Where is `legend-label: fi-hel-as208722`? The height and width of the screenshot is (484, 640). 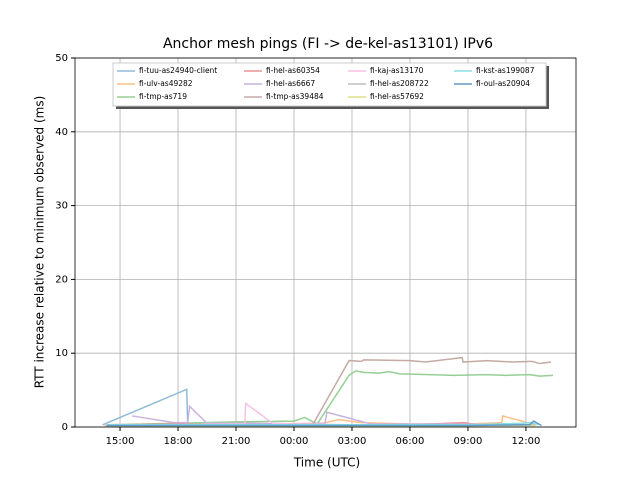 legend-label: fi-hel-as208722 is located at coordinates (399, 83).